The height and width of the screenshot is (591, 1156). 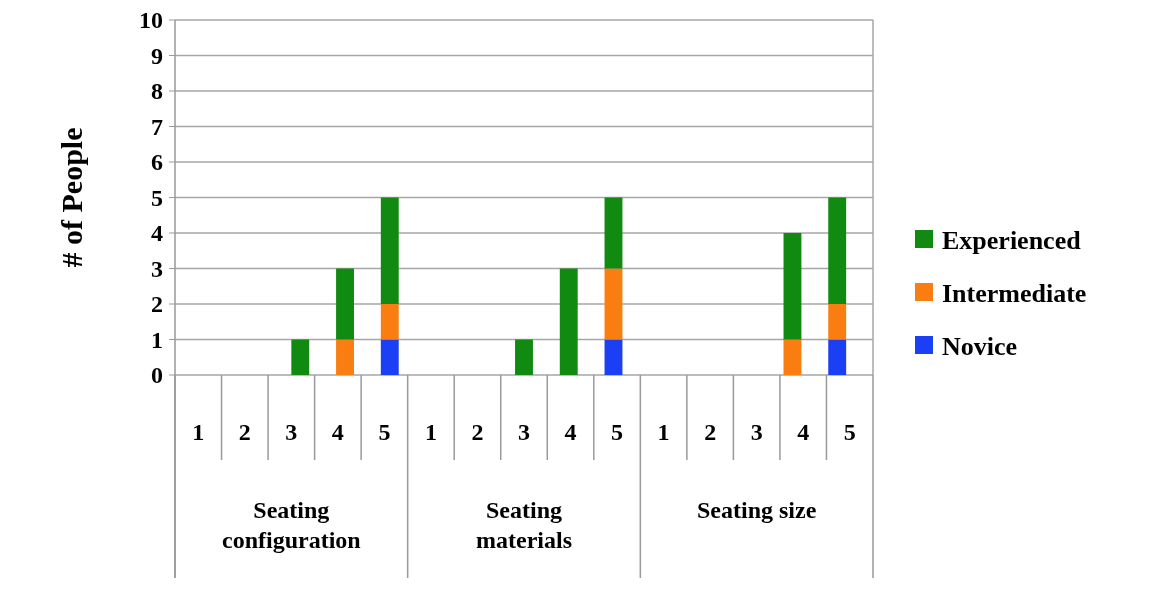 What do you see at coordinates (157, 304) in the screenshot?
I see `y-tick-label: 2` at bounding box center [157, 304].